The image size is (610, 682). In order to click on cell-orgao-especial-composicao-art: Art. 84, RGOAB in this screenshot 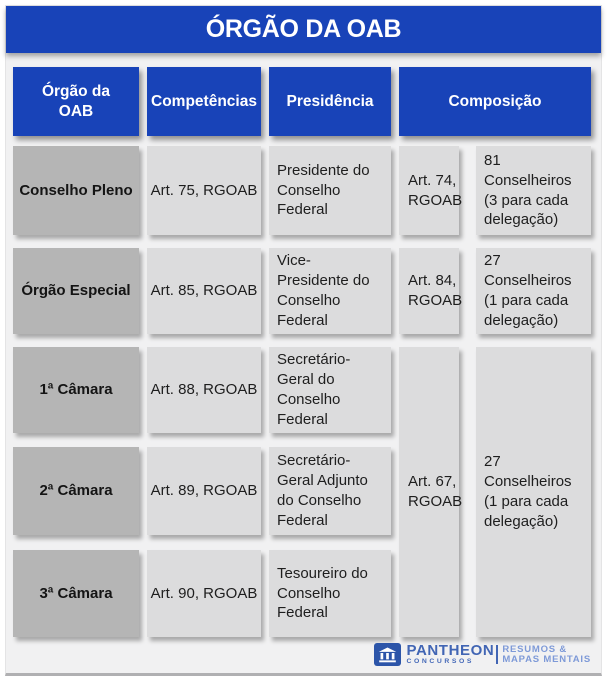, I will do `click(431, 291)`.